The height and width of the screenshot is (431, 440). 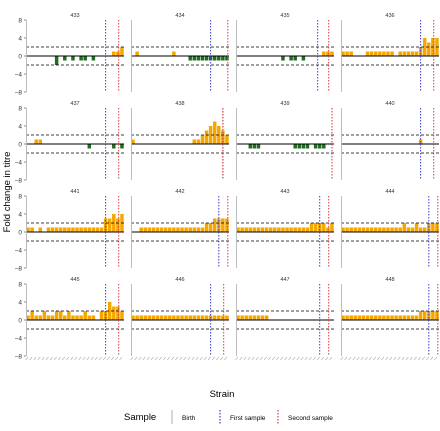 What do you see at coordinates (179, 319) in the screenshot?
I see `panel-446: 446` at bounding box center [179, 319].